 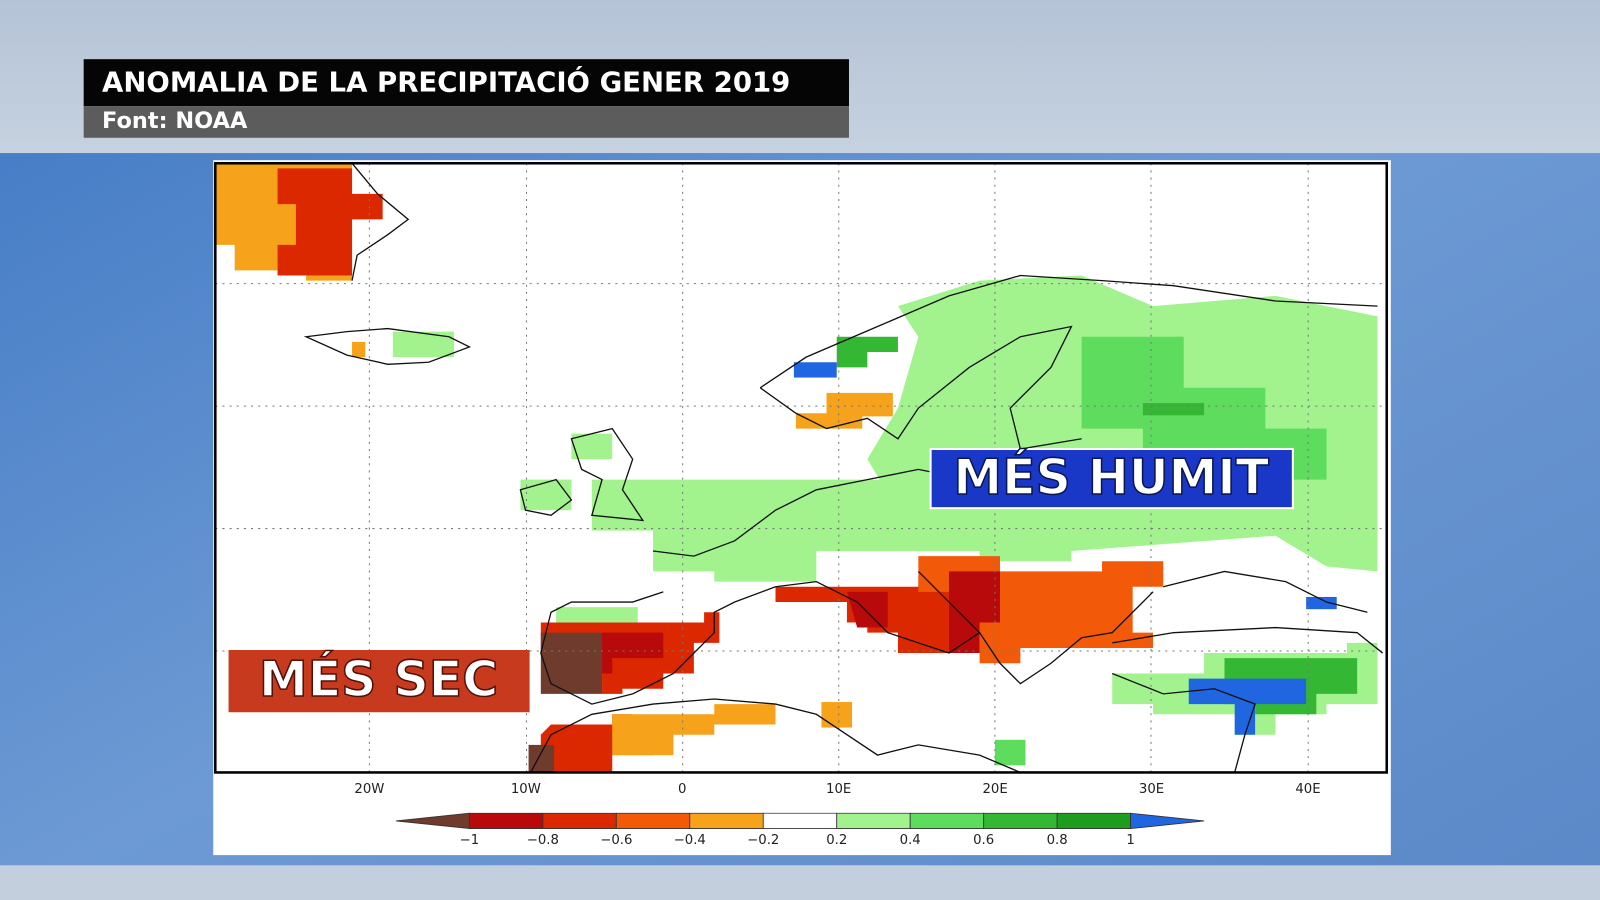 What do you see at coordinates (526, 789) in the screenshot?
I see `longitude-label: 10W` at bounding box center [526, 789].